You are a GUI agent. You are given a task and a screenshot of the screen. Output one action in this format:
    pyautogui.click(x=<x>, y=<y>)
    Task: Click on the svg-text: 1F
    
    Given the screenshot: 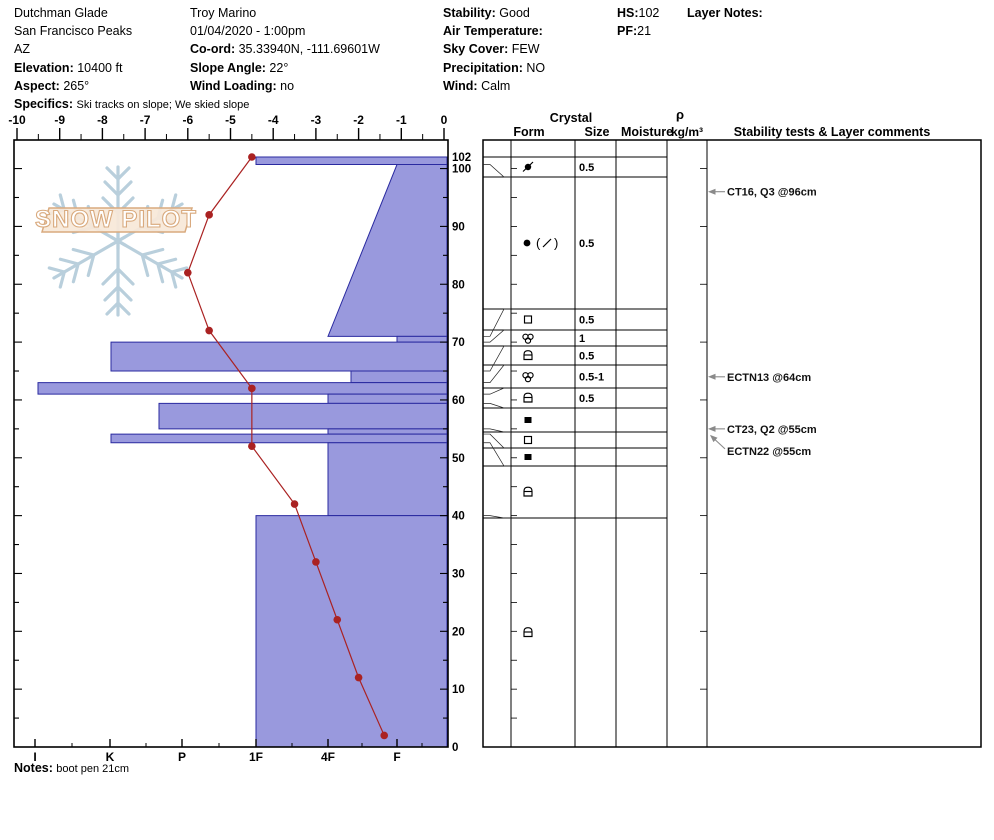 What is the action you would take?
    pyautogui.click(x=256, y=757)
    